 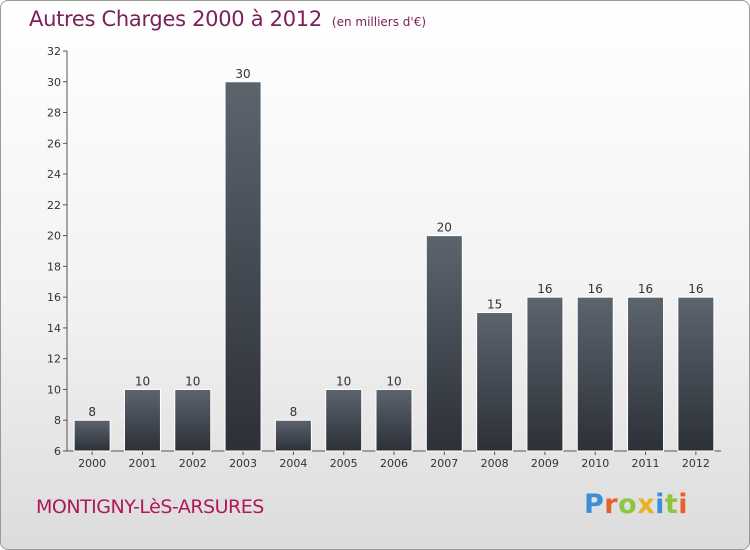 What do you see at coordinates (444, 463) in the screenshot?
I see `x-tick-label: 2007` at bounding box center [444, 463].